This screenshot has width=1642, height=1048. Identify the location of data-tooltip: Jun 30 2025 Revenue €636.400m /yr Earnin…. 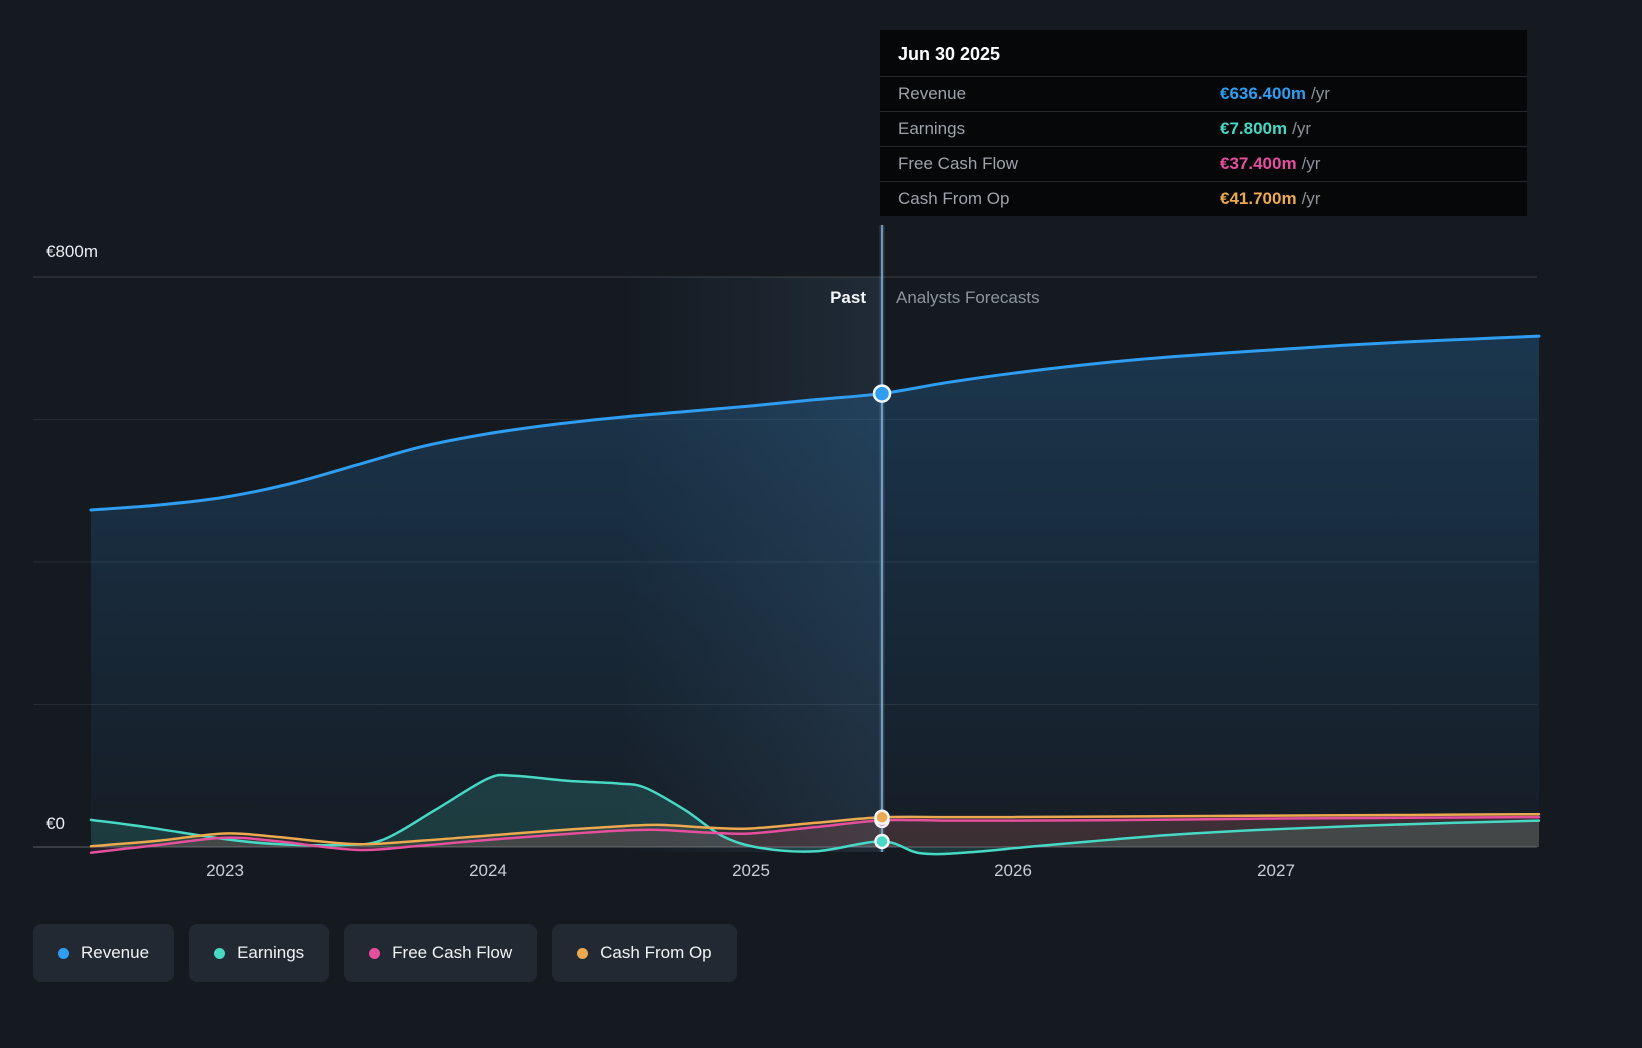
(1203, 123).